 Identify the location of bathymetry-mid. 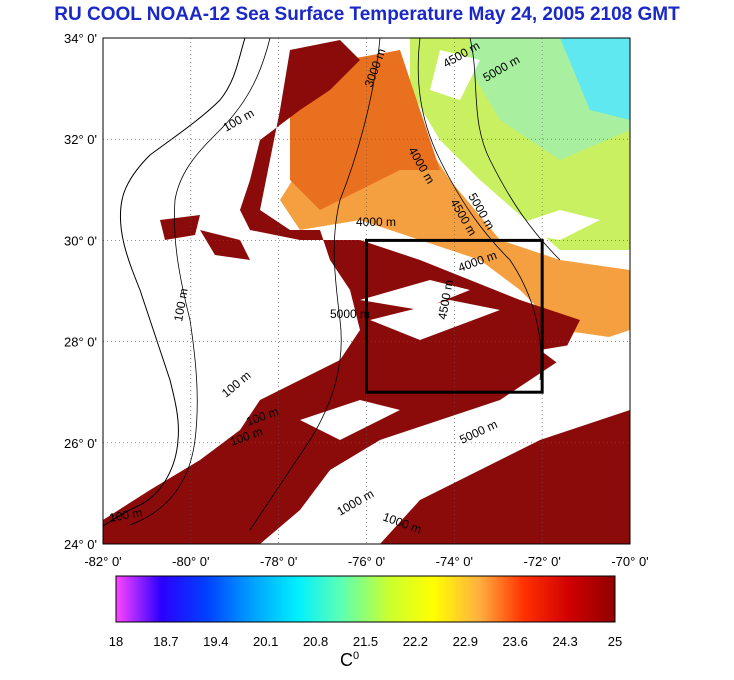
(315, 284).